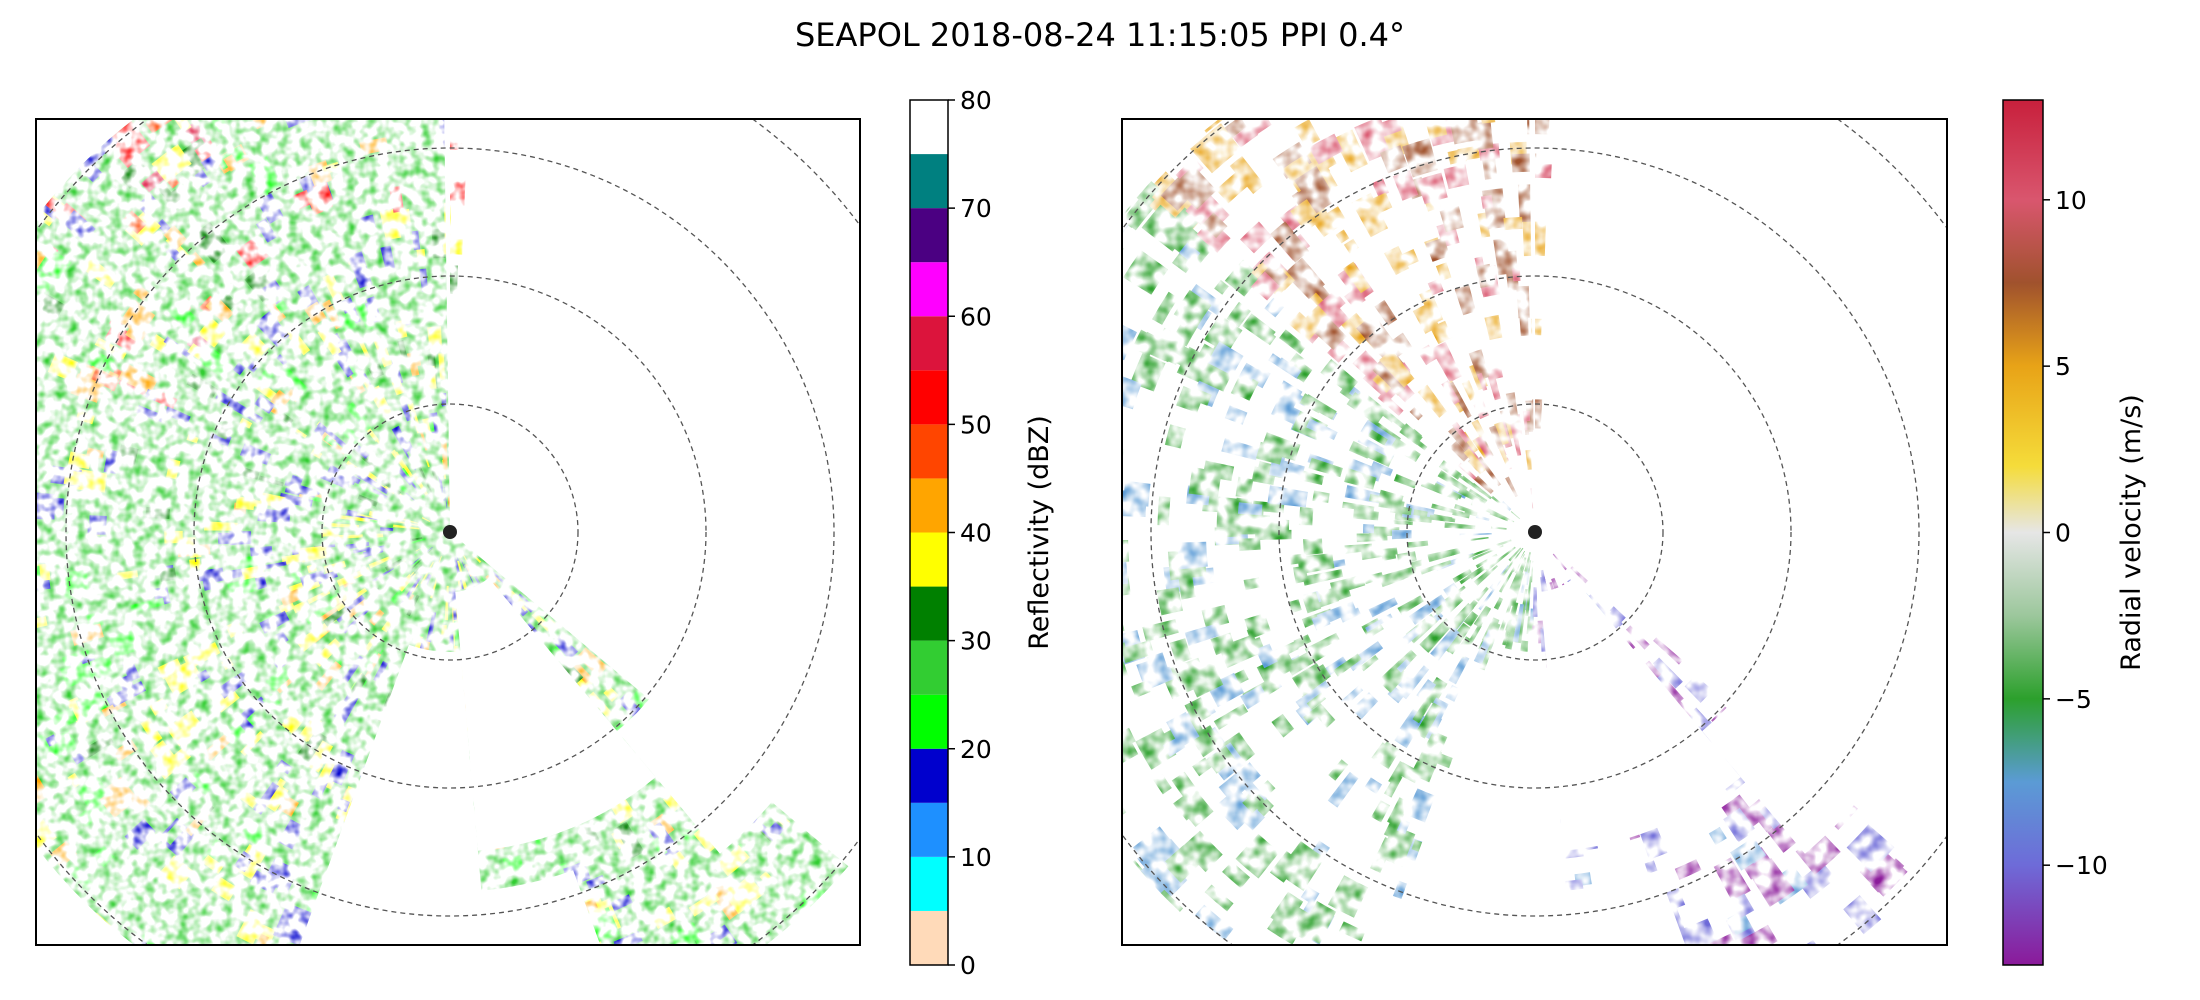  I want to click on radar-site-marker, so click(450, 532).